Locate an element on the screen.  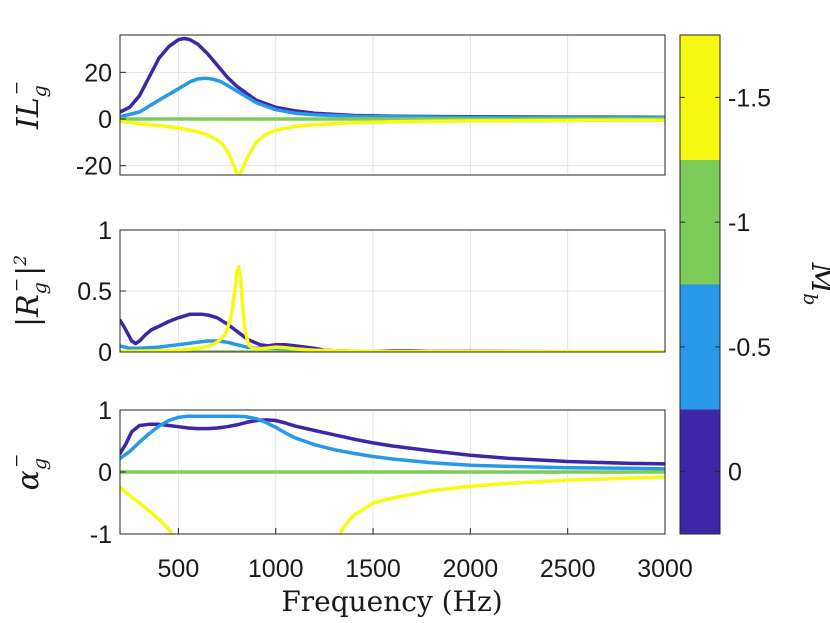
absorption-axis-label: αg− is located at coordinates (29, 472).